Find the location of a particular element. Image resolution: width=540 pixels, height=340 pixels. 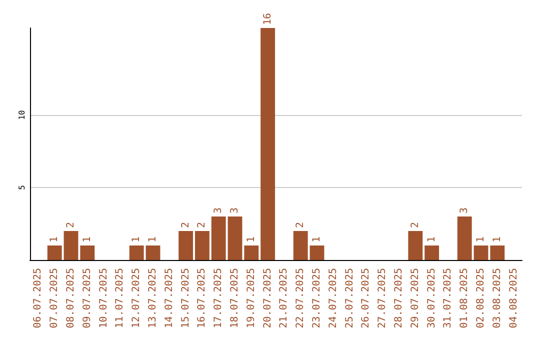

x-tick-label: 13.07.2025 is located at coordinates (153, 298).